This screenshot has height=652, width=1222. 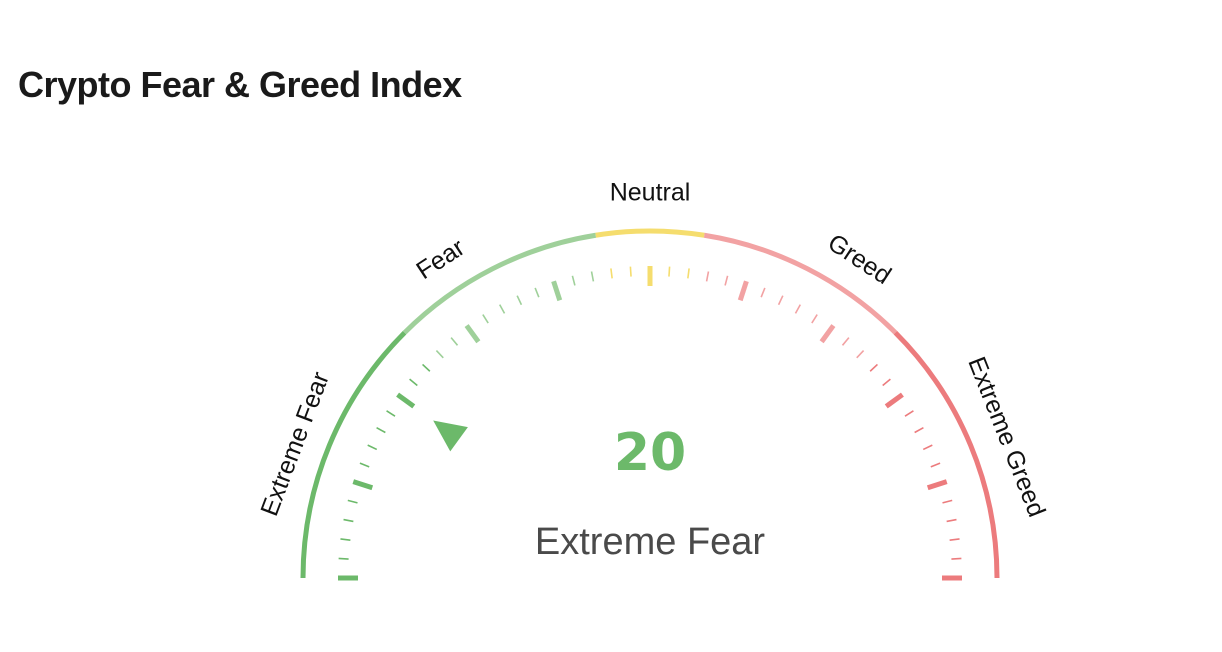 I want to click on zone-label-neutral: Neutral, so click(x=650, y=193).